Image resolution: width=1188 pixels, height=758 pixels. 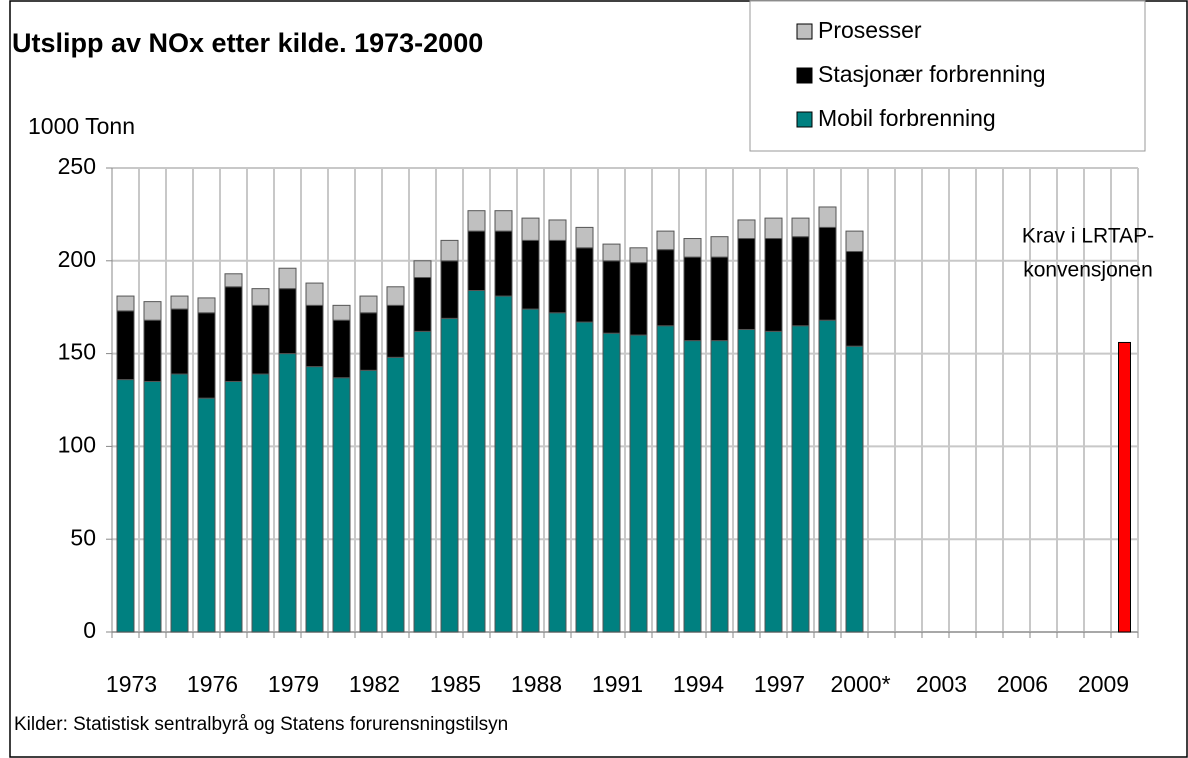 What do you see at coordinates (779, 684) in the screenshot?
I see `x-tick-label: 1997` at bounding box center [779, 684].